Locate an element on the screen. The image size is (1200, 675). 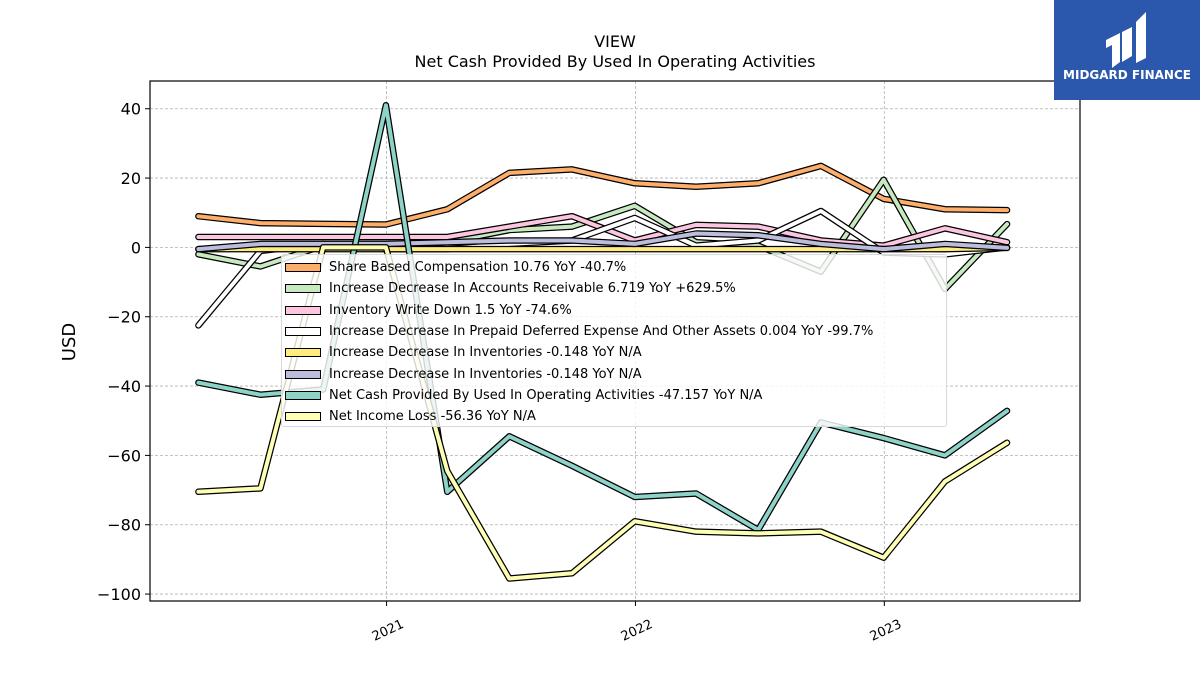
y-tick-label: −60 is located at coordinates (124, 455).